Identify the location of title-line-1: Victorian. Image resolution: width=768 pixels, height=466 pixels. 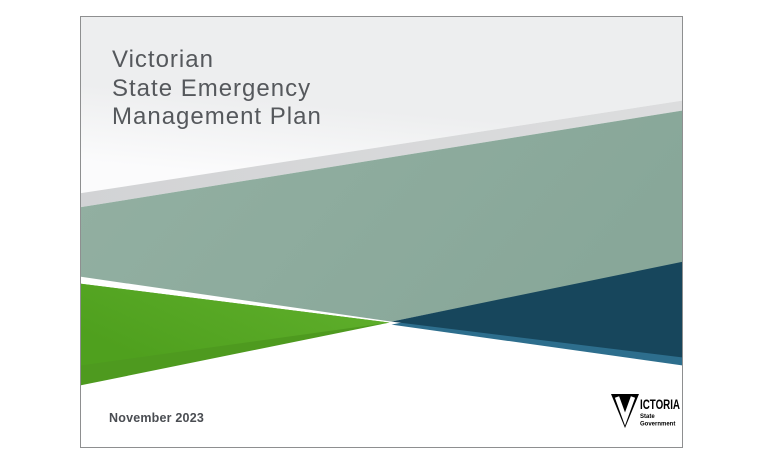
(163, 59).